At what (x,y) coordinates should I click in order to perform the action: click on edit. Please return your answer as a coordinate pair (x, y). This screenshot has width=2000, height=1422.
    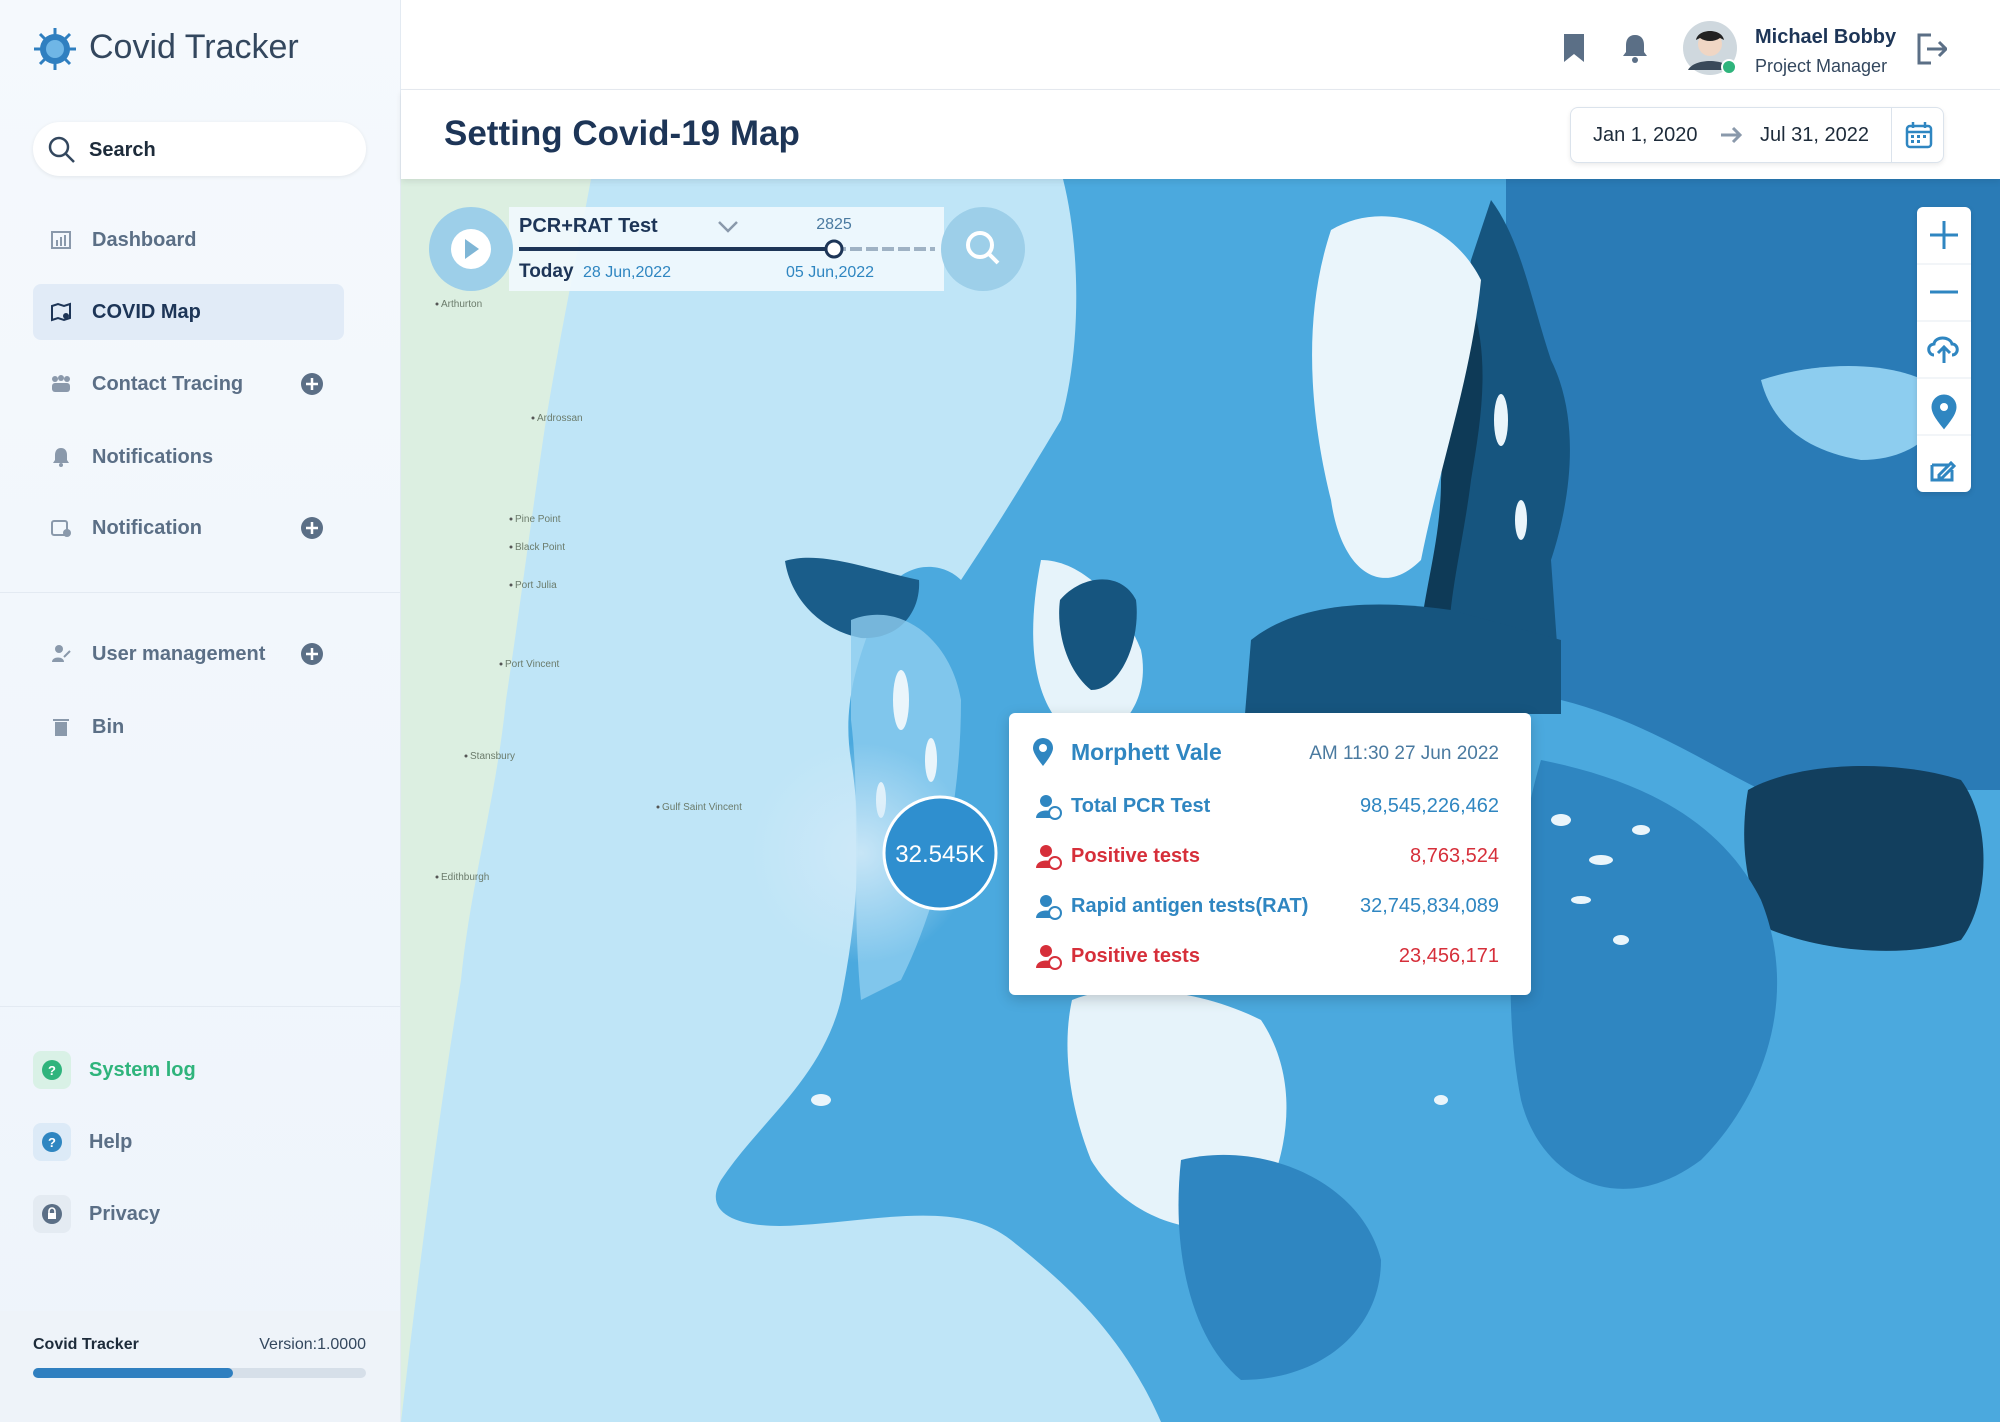
    Looking at the image, I should click on (1943, 471).